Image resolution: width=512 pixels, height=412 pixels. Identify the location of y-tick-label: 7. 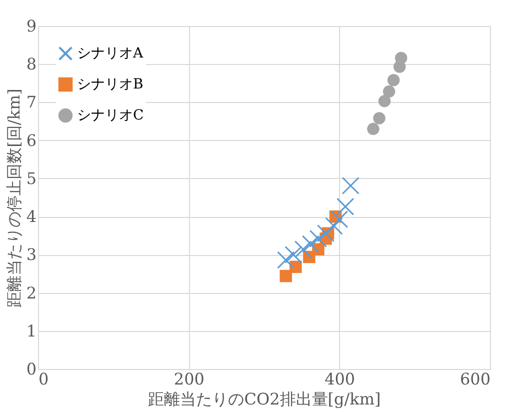
(31, 102).